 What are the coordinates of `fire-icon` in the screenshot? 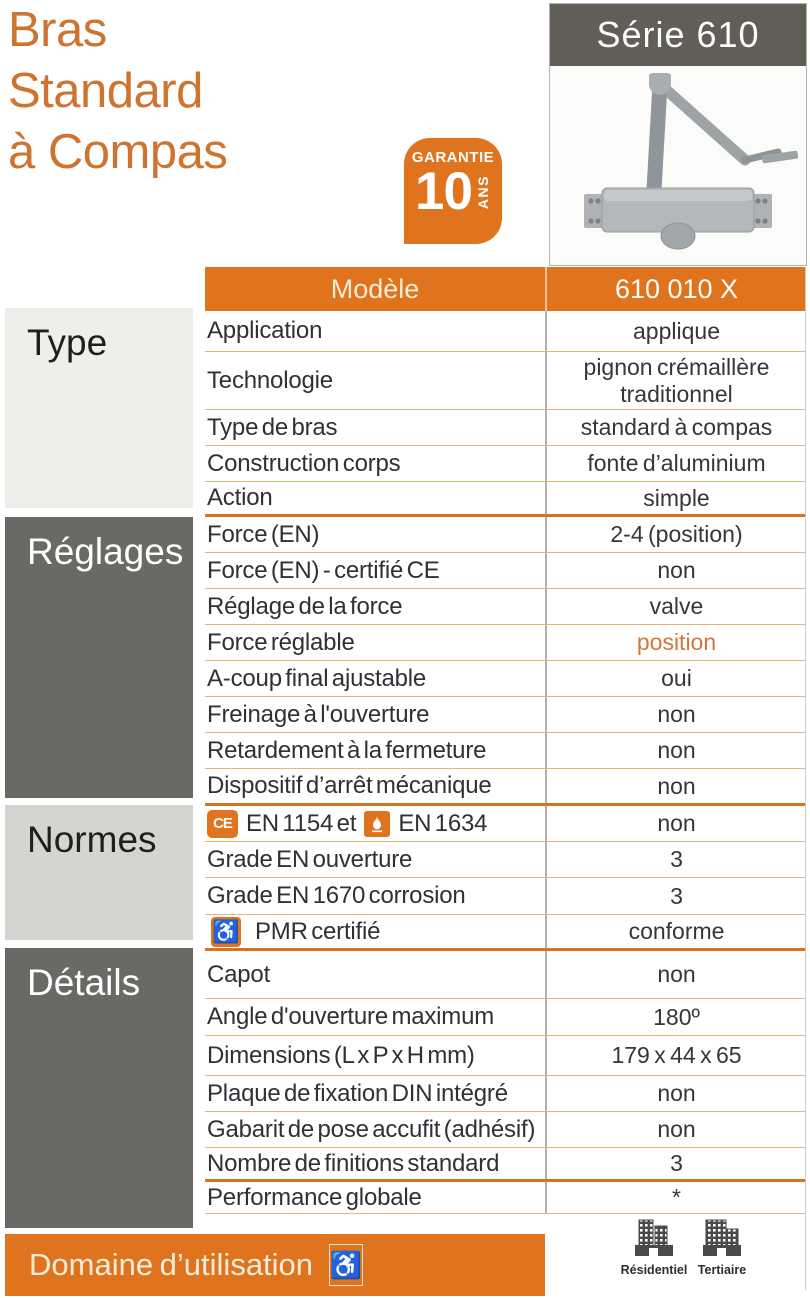 It's located at (377, 823).